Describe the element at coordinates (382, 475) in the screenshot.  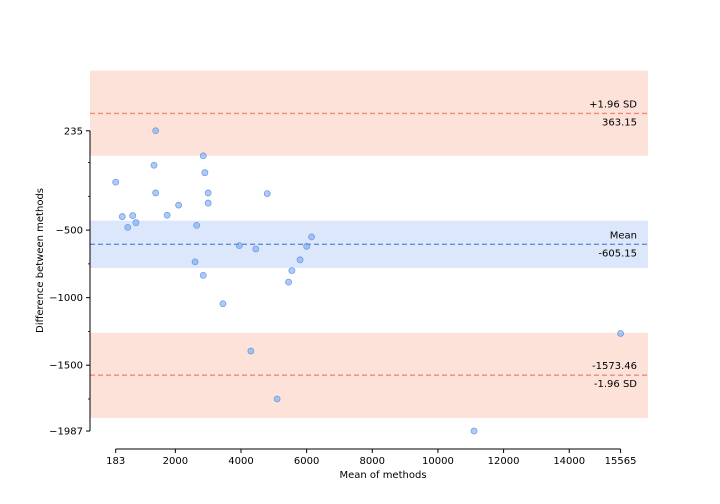
I see `x-axis-title: Mean of methods` at that location.